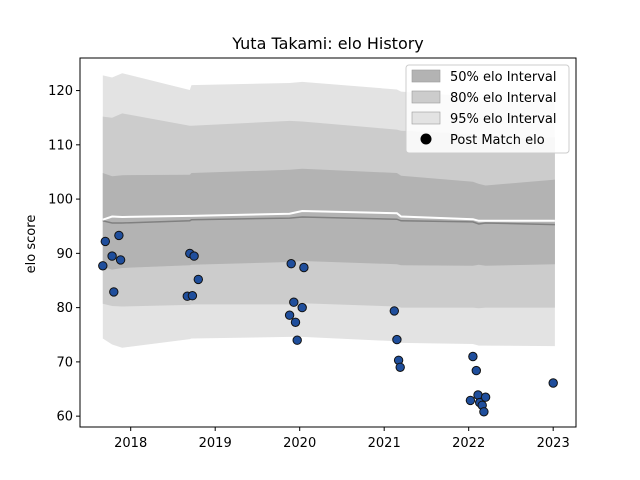 This screenshot has width=640, height=480. I want to click on mean-elo-line, so click(328, 221).